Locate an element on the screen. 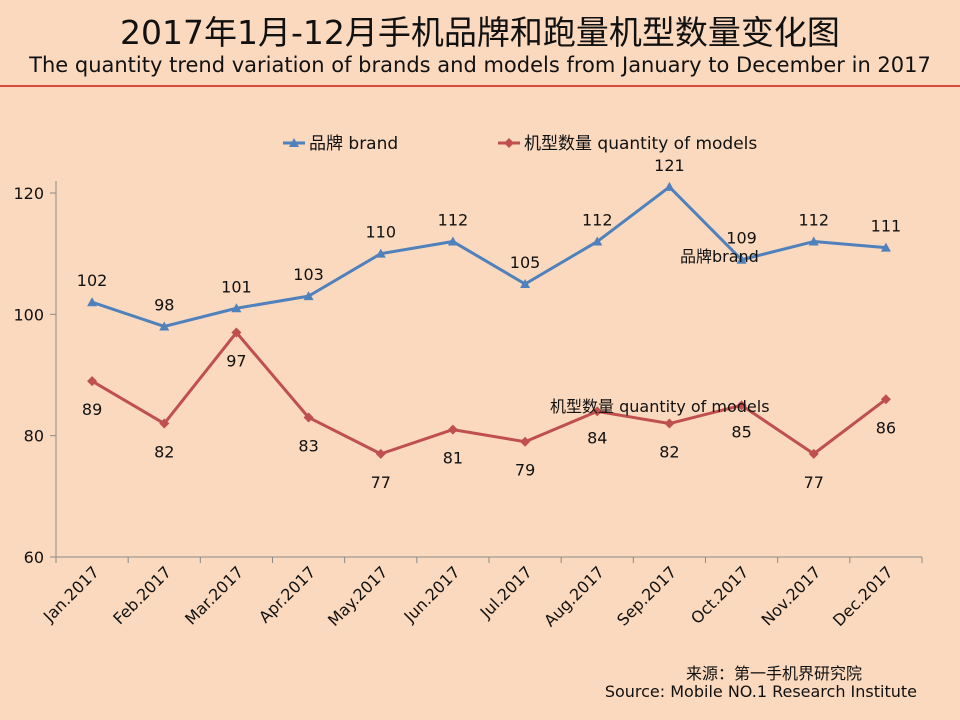 This screenshot has height=720, width=960. data-label-brand: 105 is located at coordinates (525, 262).